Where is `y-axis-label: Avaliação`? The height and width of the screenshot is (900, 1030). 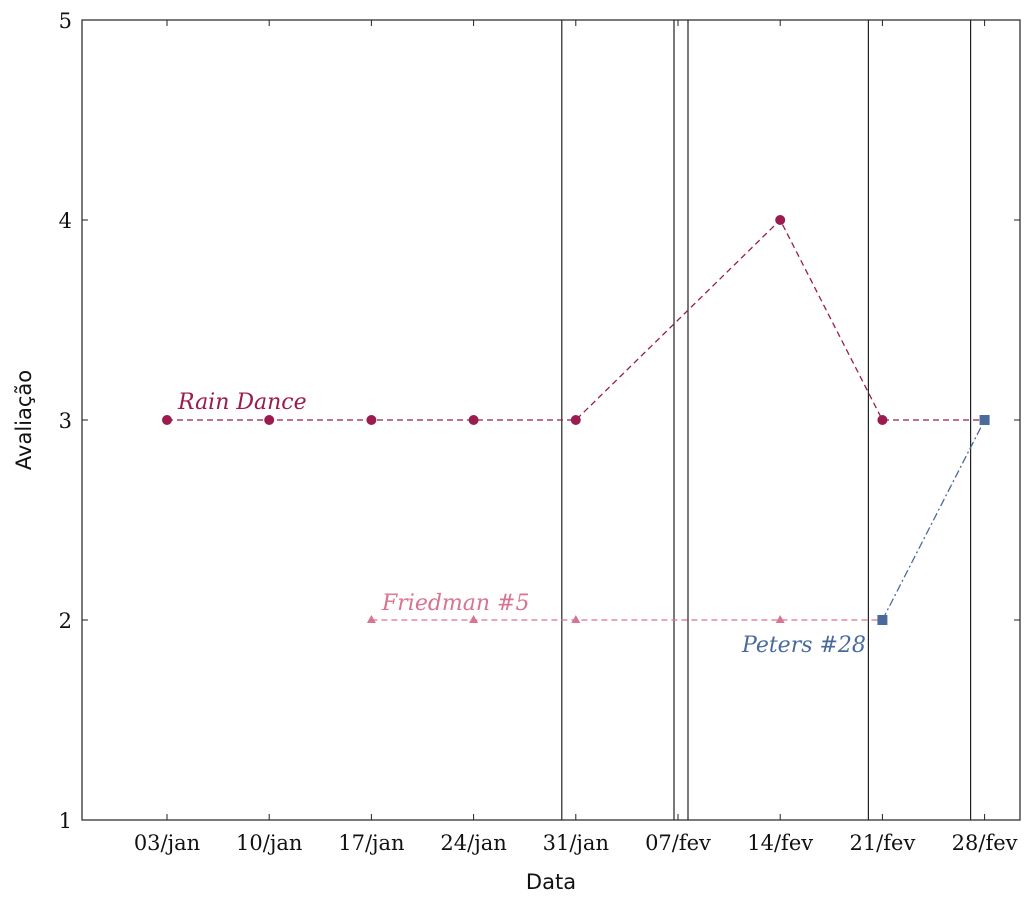
y-axis-label: Avaliação is located at coordinates (24, 420).